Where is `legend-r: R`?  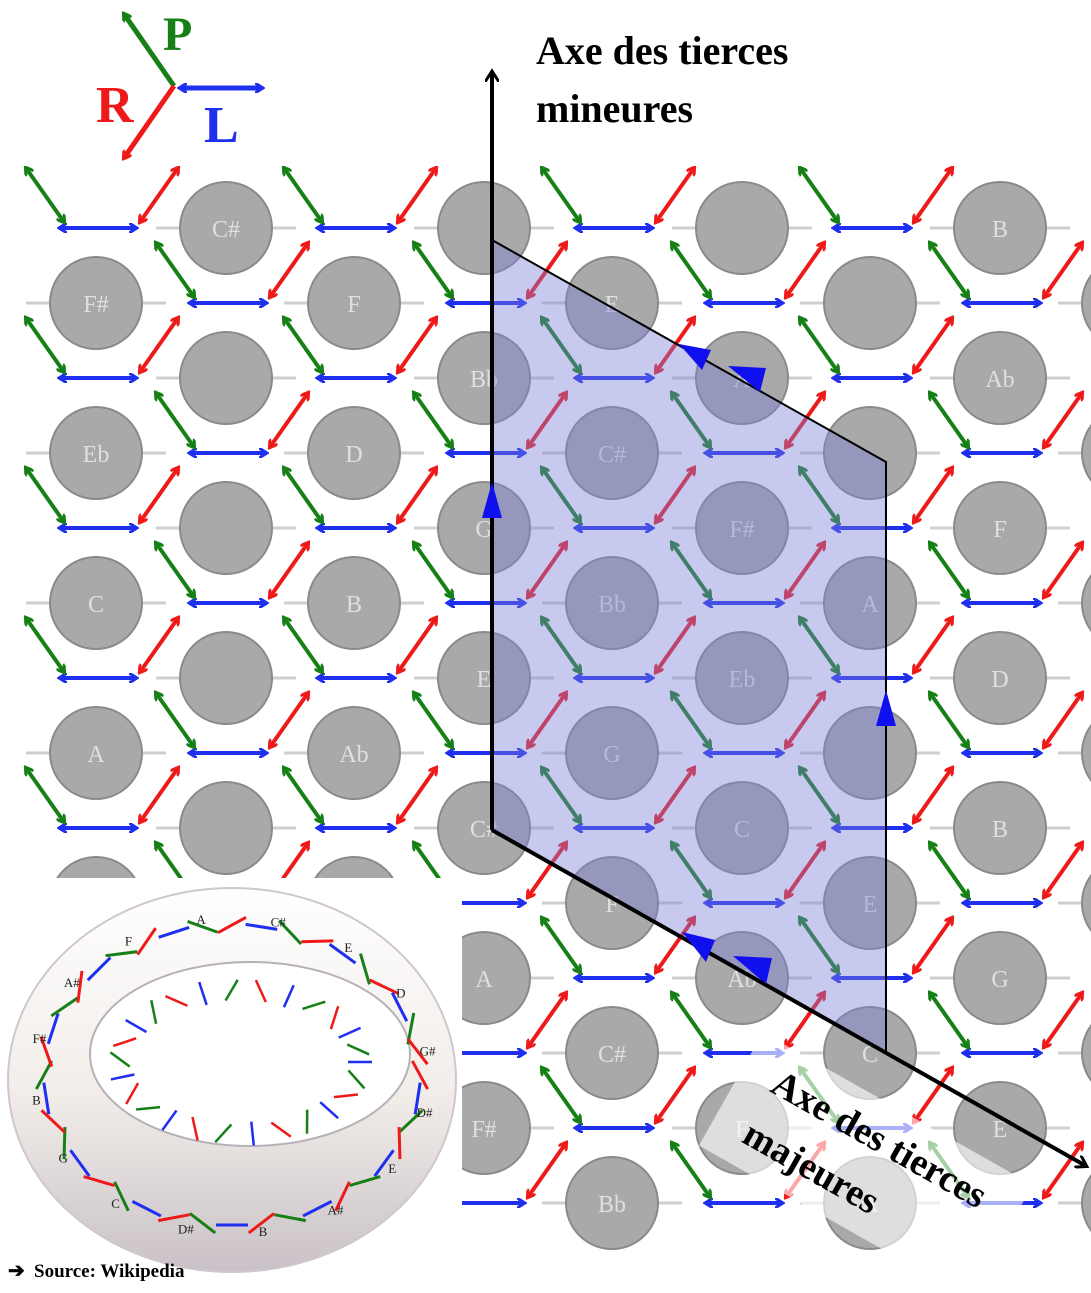 legend-r: R is located at coordinates (115, 105).